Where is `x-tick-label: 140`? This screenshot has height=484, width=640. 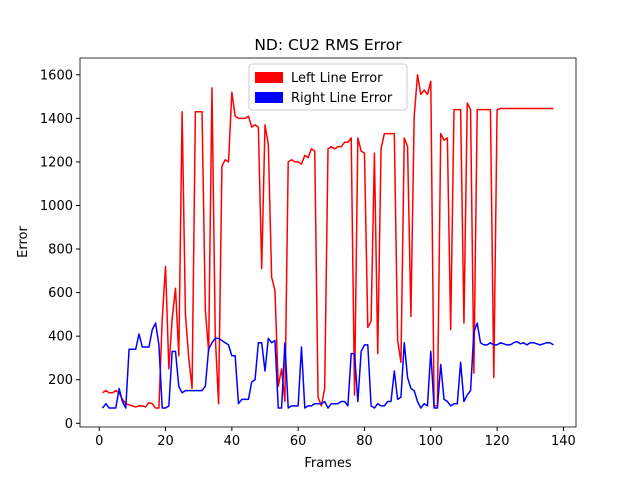 x-tick-label: 140 is located at coordinates (563, 441).